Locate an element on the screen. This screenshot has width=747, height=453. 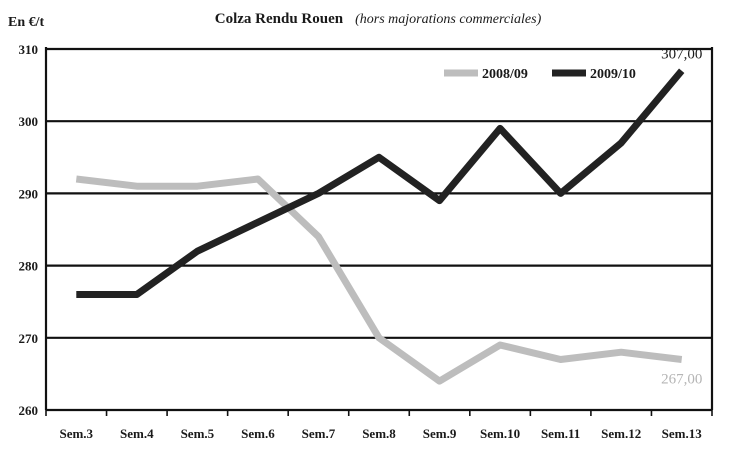
y-tick-label: 280 is located at coordinates (29, 266).